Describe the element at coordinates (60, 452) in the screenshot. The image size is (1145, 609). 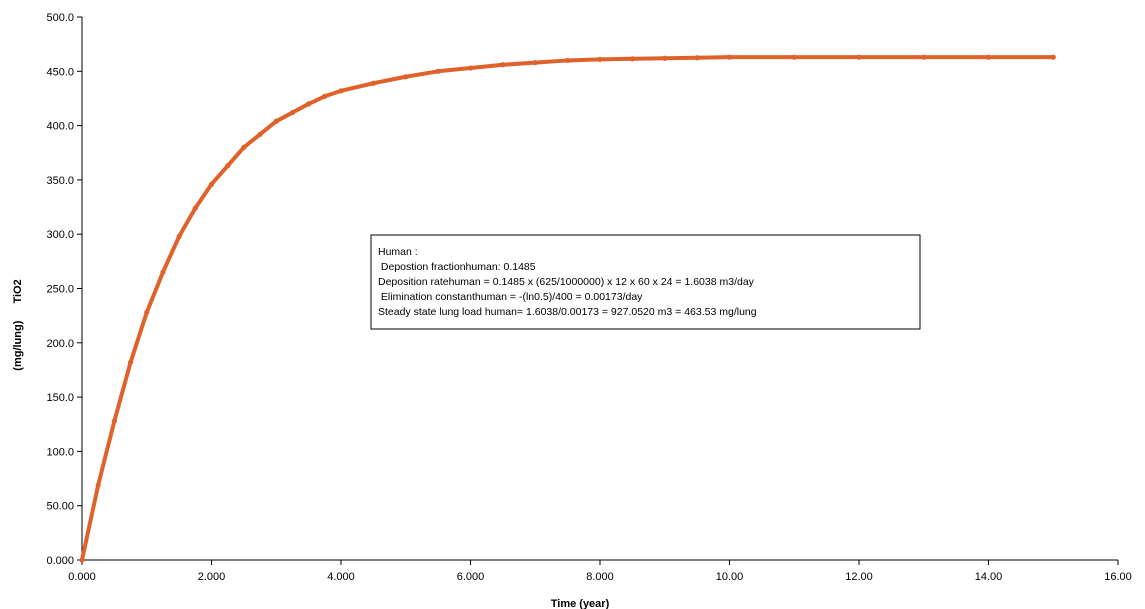
I see `y-tick-label: 100.0` at that location.